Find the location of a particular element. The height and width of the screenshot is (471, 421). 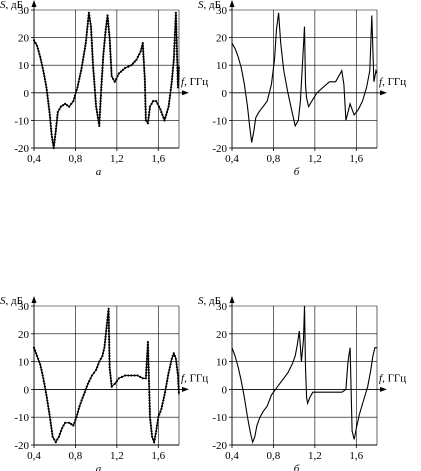

y-axis-label: S, дБ is located at coordinates (209, 5).